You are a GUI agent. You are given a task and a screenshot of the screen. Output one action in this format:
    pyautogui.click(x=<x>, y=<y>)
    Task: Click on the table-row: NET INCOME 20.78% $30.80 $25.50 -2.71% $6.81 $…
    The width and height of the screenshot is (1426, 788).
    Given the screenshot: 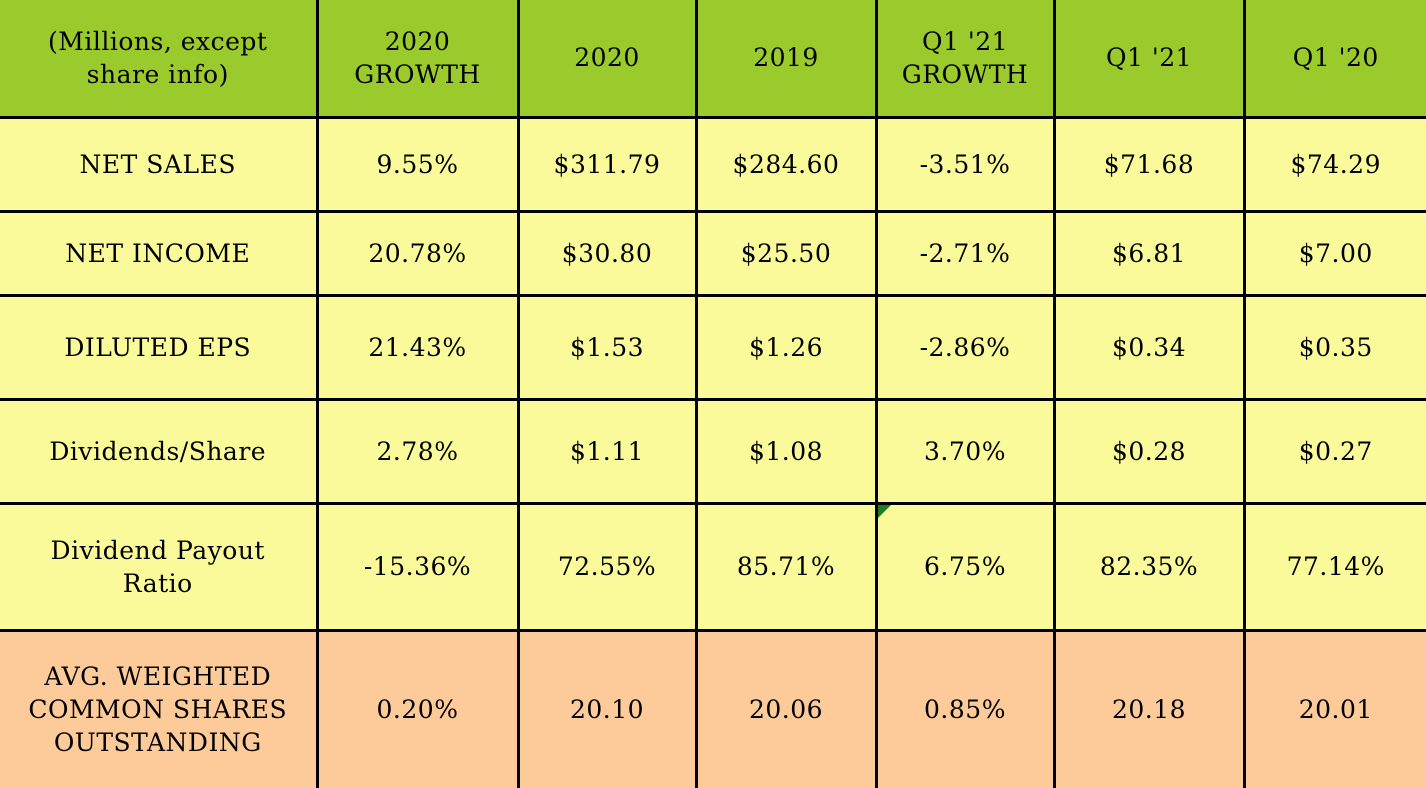 What is the action you would take?
    pyautogui.click(x=713, y=253)
    